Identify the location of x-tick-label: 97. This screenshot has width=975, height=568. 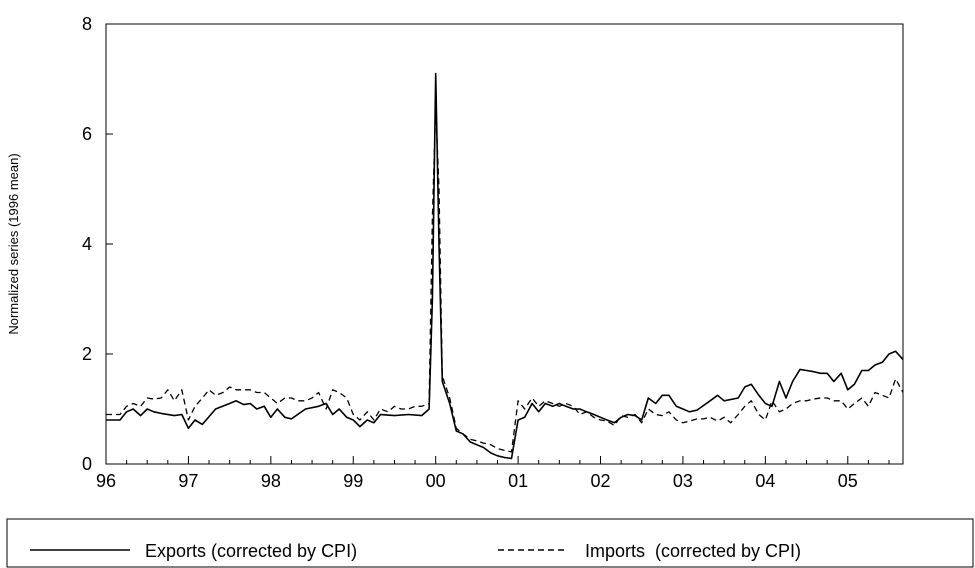
(188, 481).